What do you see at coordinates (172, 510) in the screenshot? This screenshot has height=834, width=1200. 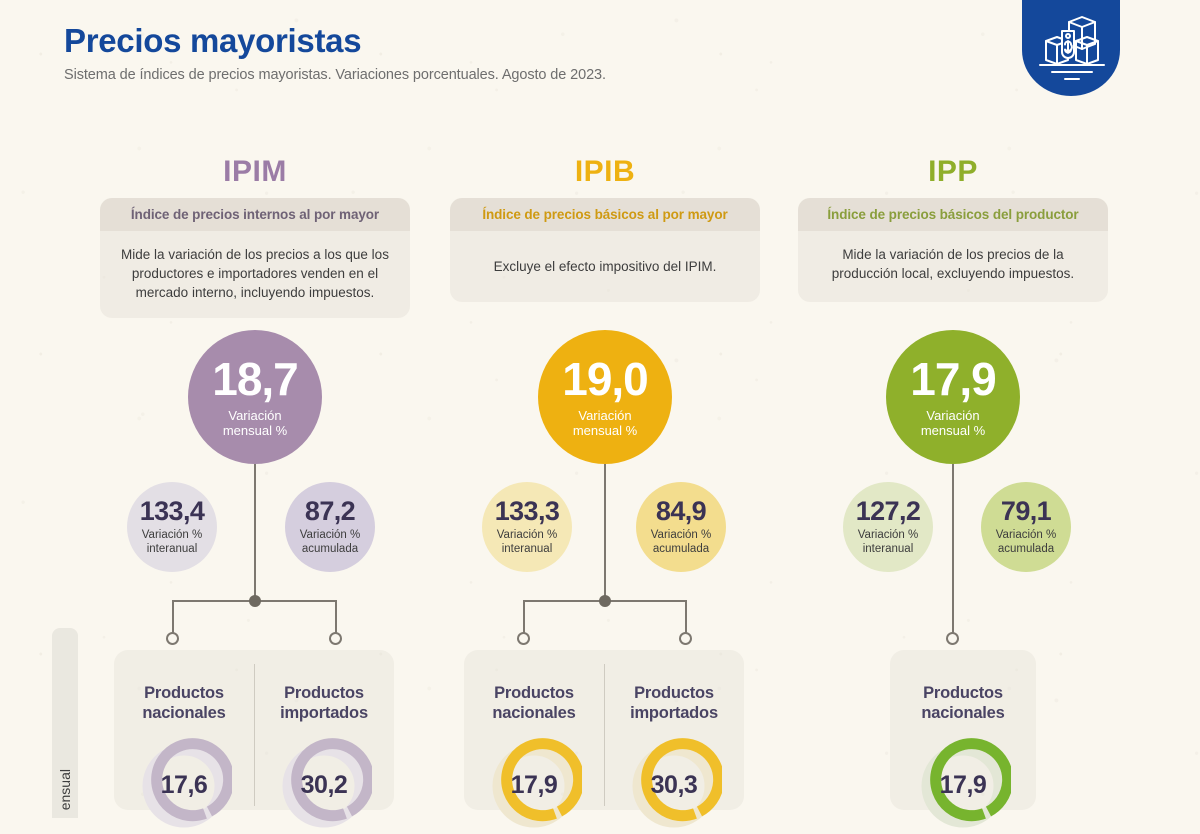 I see `sub-metric-value-ipim-interanual: 133,4` at bounding box center [172, 510].